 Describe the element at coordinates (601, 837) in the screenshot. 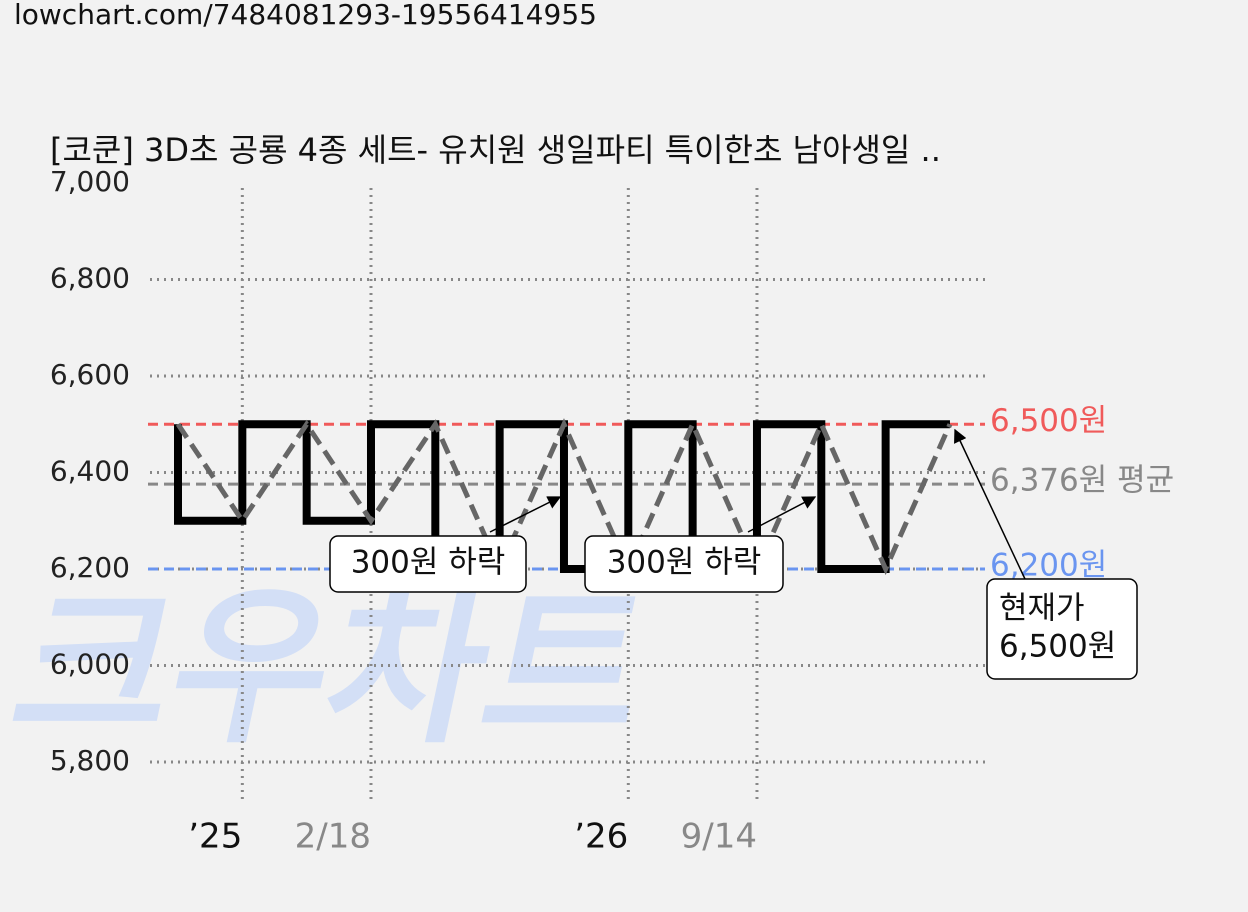

I see `x-tick-label: ’26` at that location.